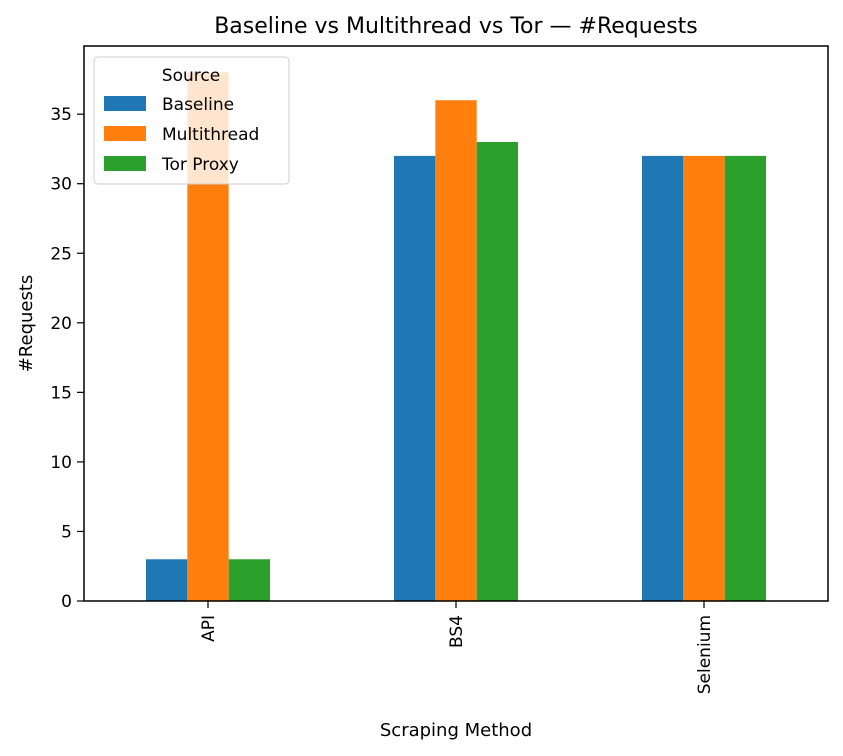 The width and height of the screenshot is (843, 756). Describe the element at coordinates (61, 463) in the screenshot. I see `y-tick-label: 10` at that location.